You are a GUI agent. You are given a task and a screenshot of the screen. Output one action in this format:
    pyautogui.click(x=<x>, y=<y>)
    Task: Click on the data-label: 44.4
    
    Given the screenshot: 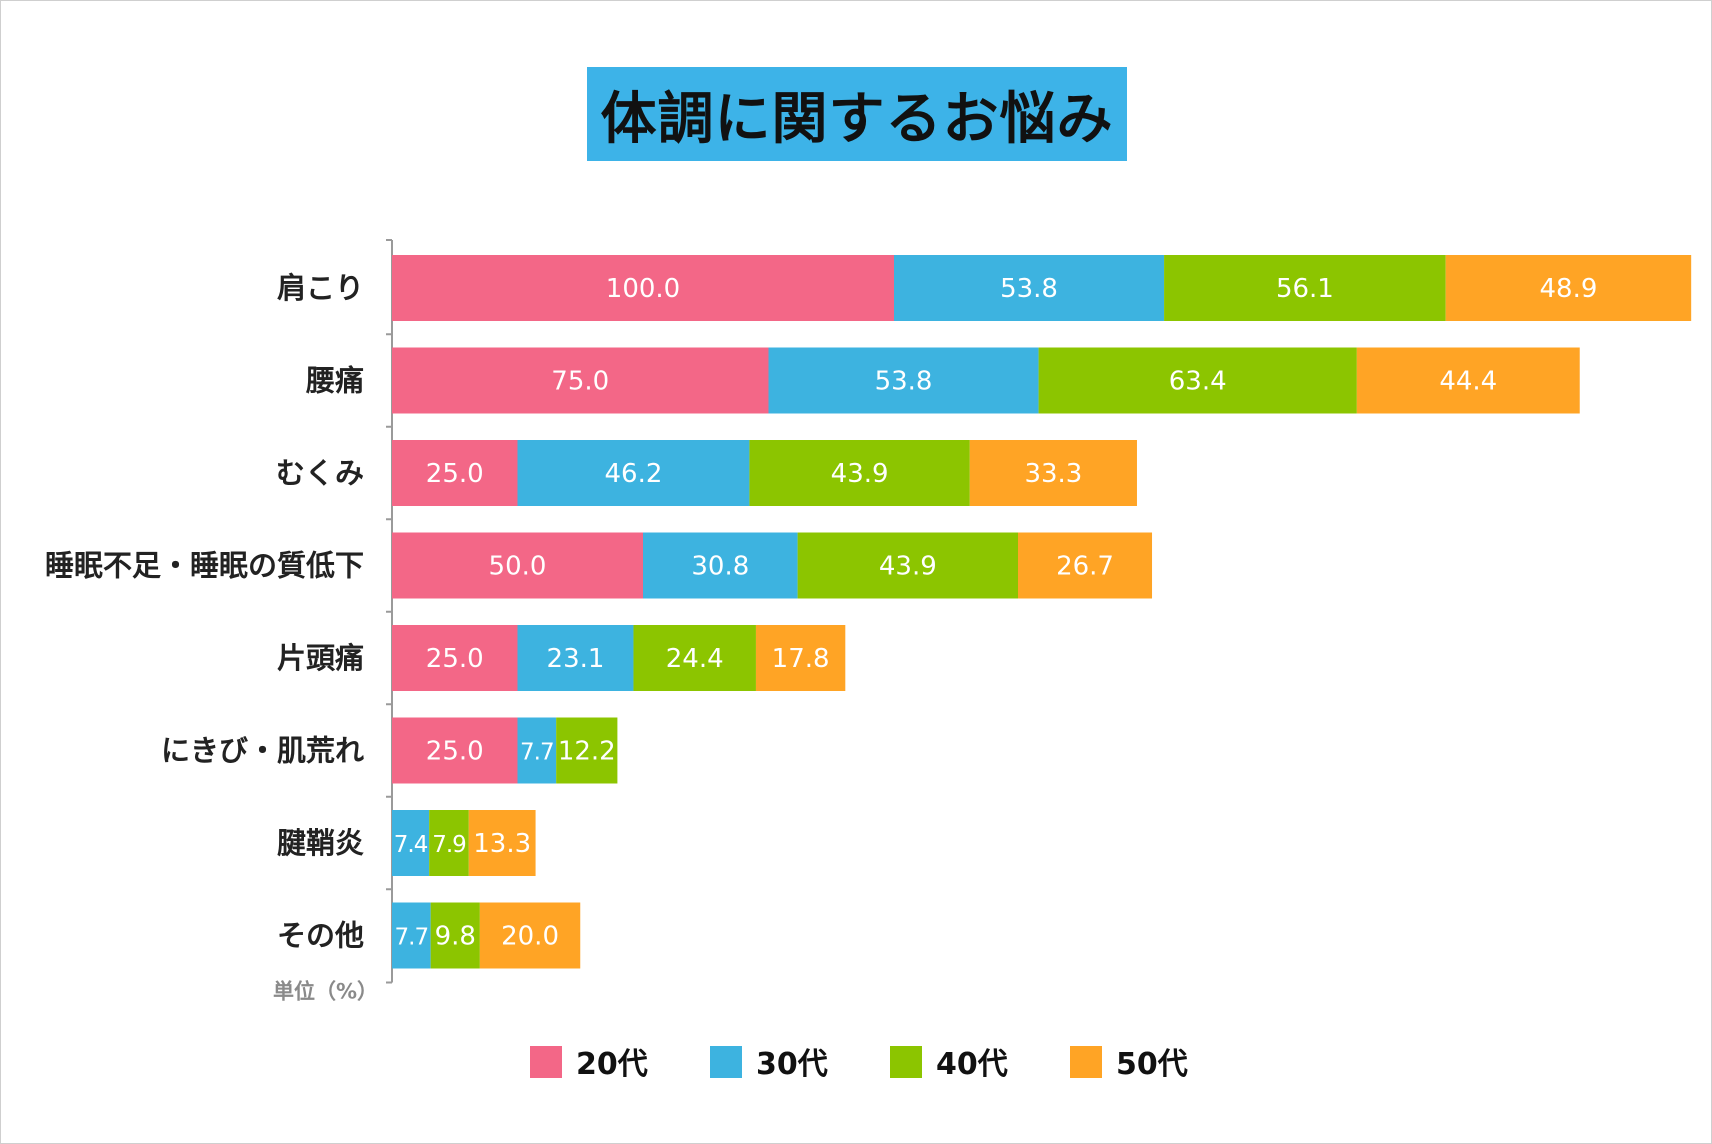 What is the action you would take?
    pyautogui.click(x=1468, y=382)
    